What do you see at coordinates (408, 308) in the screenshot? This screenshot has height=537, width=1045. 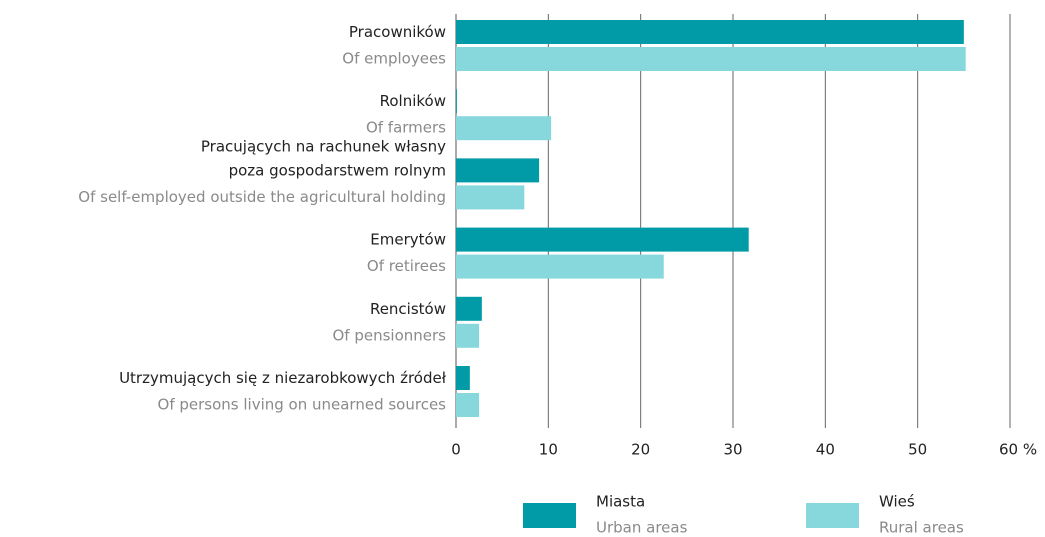 I see `category-label: Rencistów` at bounding box center [408, 308].